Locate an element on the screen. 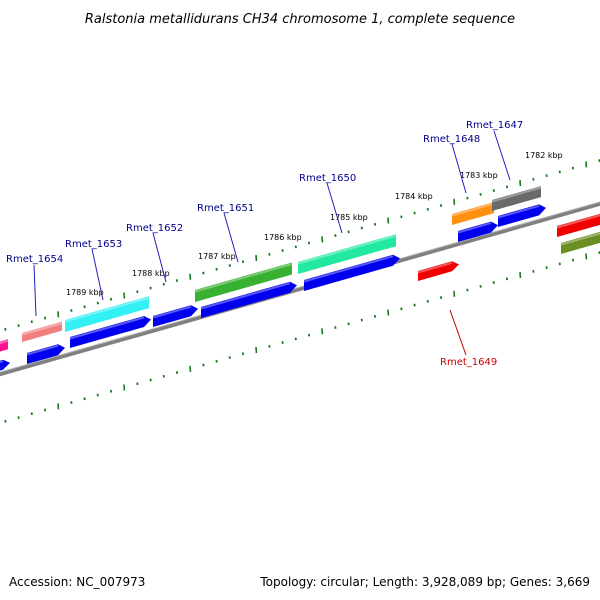 This screenshot has height=600, width=600. feature-cds-2-highlight is located at coordinates (42, 350).